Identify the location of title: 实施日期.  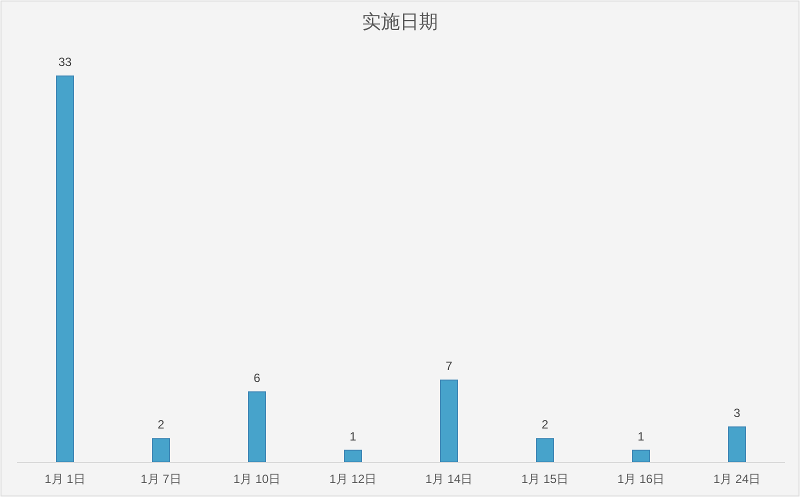
(400, 22).